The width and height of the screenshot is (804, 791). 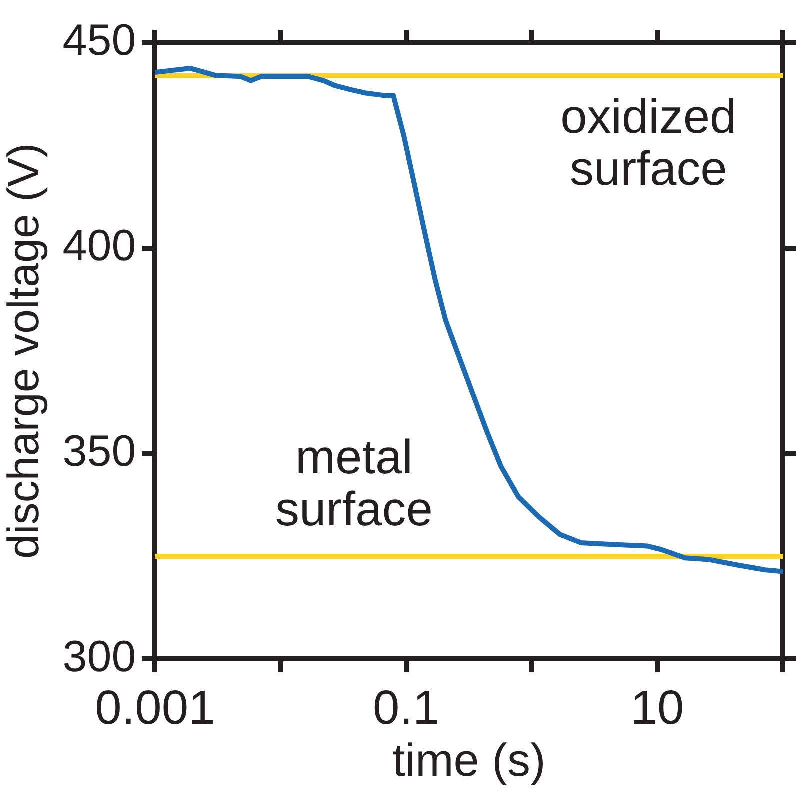 I want to click on x-axis-title: time (s), so click(x=469, y=760).